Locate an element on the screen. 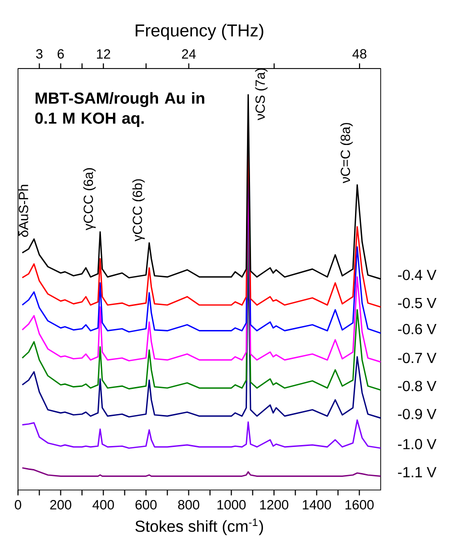  x-tick-label: 1400 is located at coordinates (316, 505).